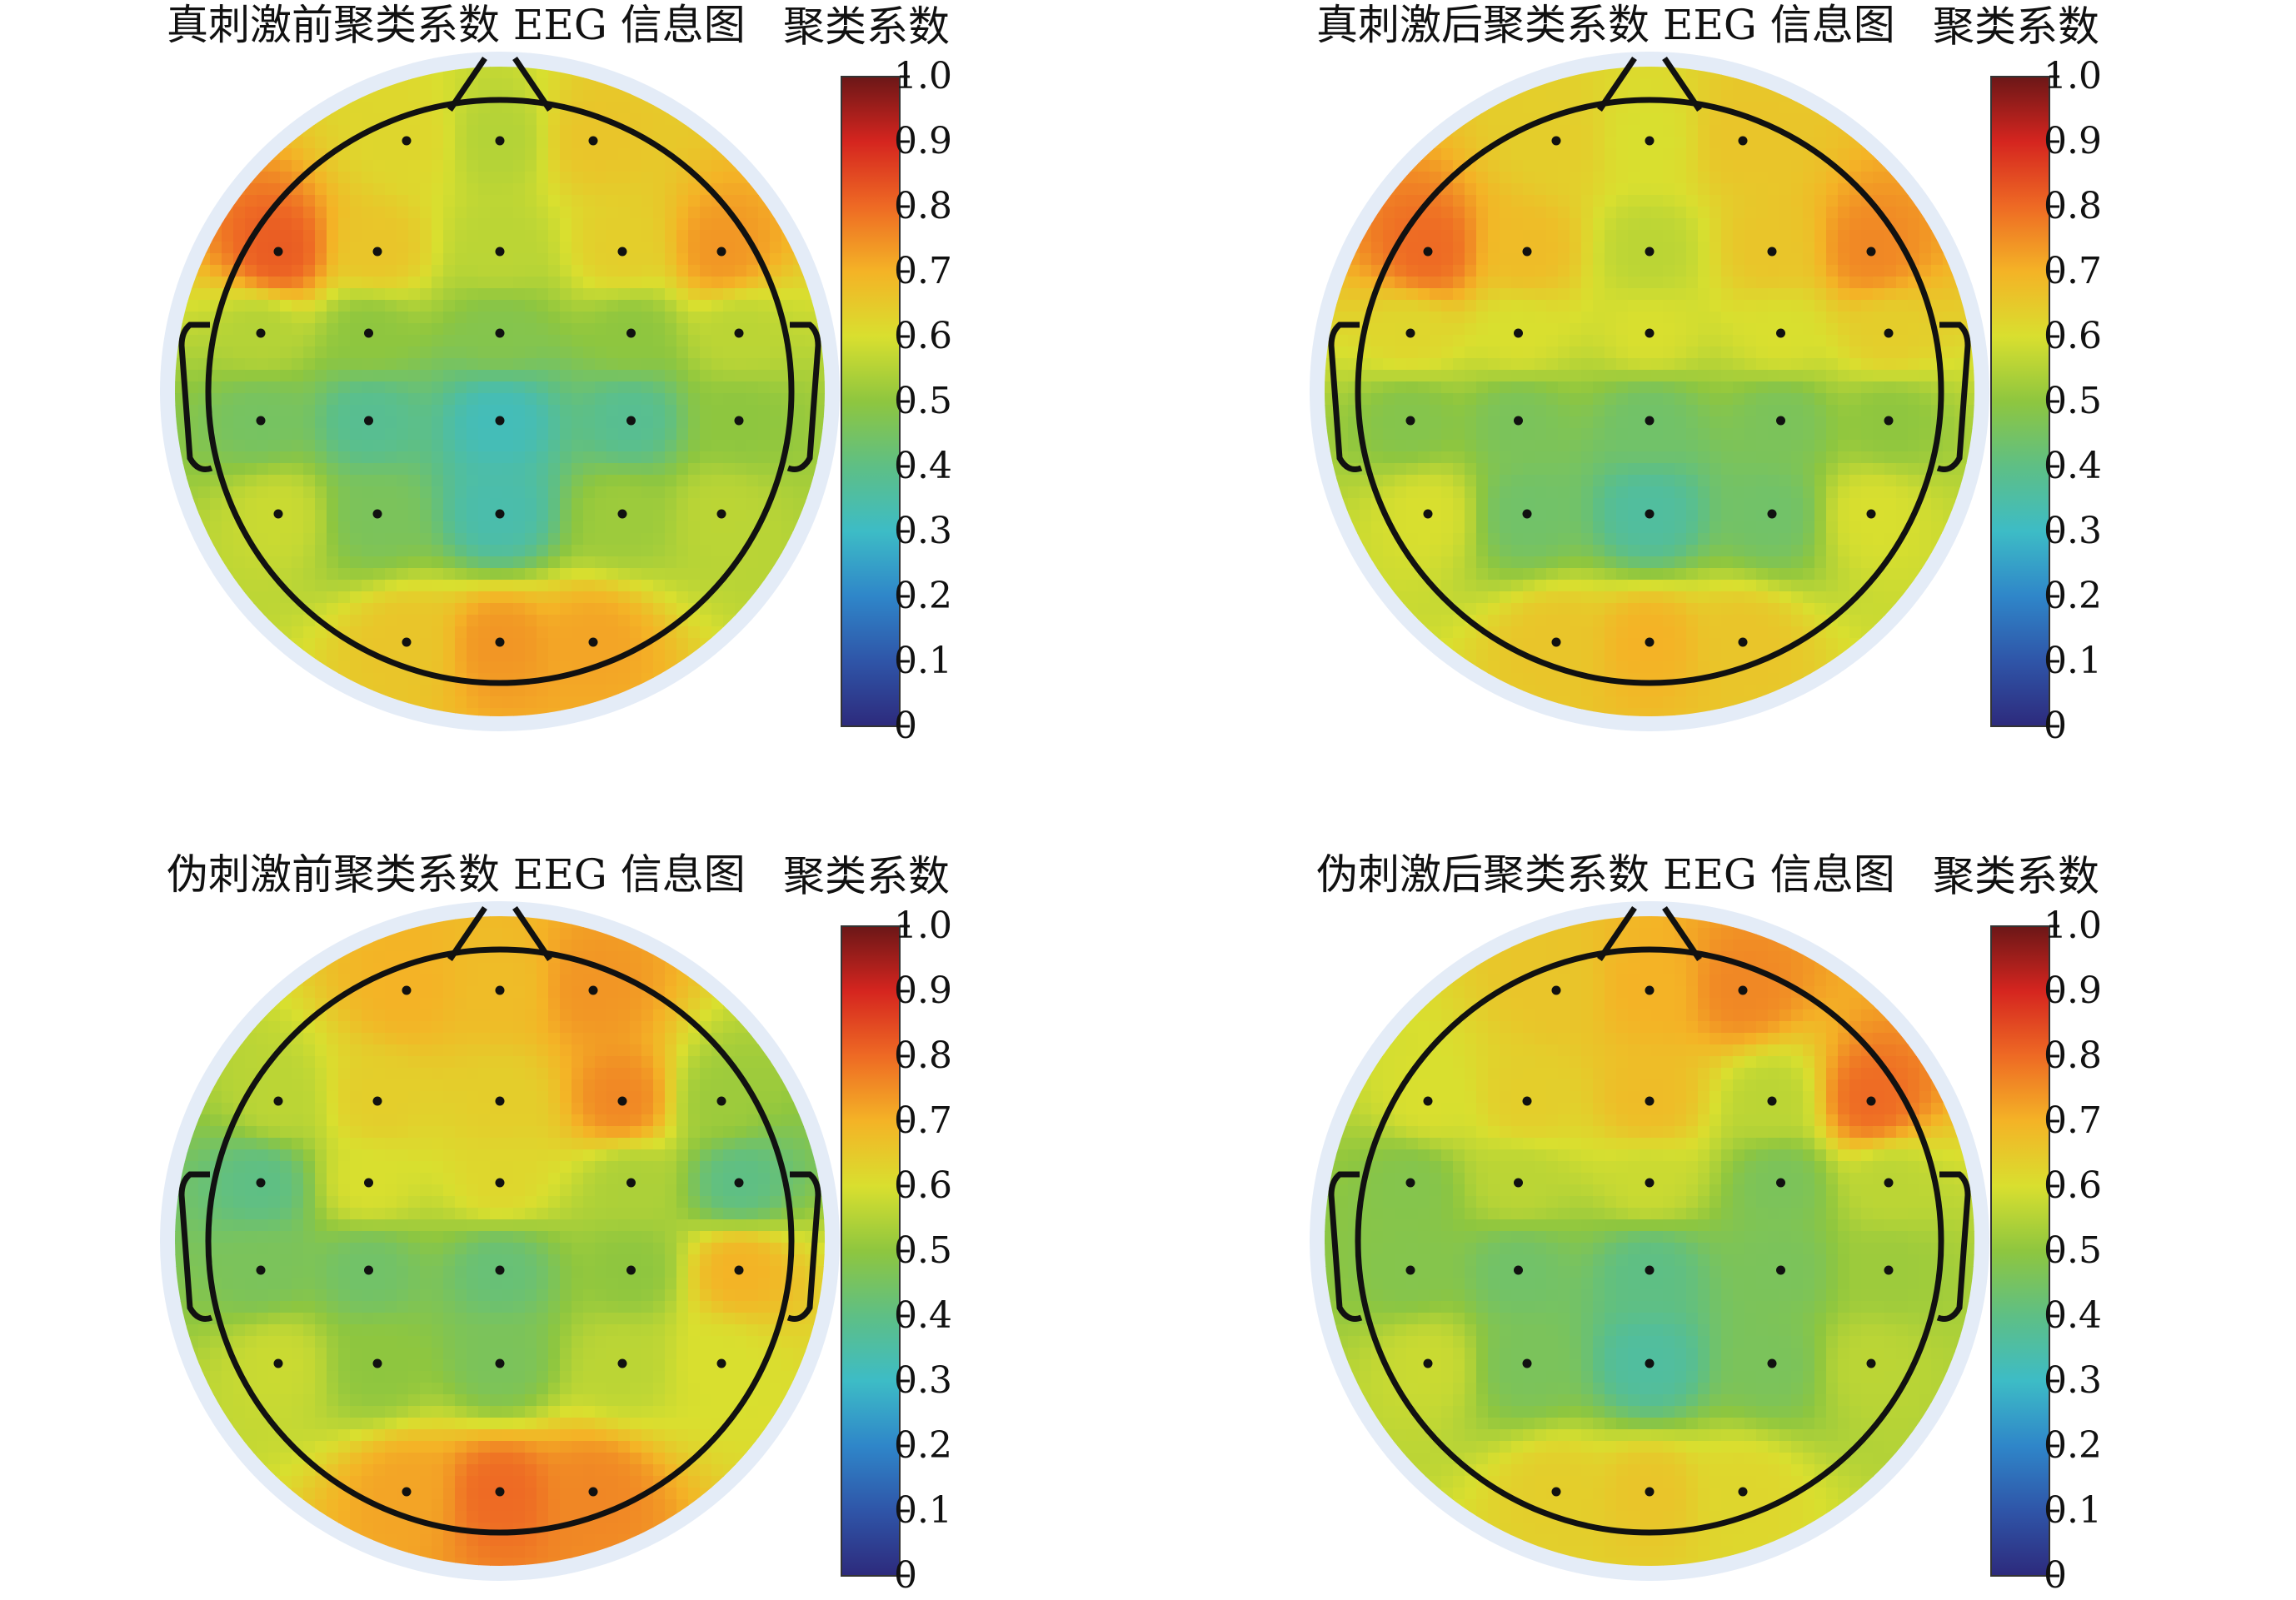 This screenshot has height=1600, width=2296. What do you see at coordinates (2073, 531) in the screenshot?
I see `colorbar-tick-label: 0.3` at bounding box center [2073, 531].